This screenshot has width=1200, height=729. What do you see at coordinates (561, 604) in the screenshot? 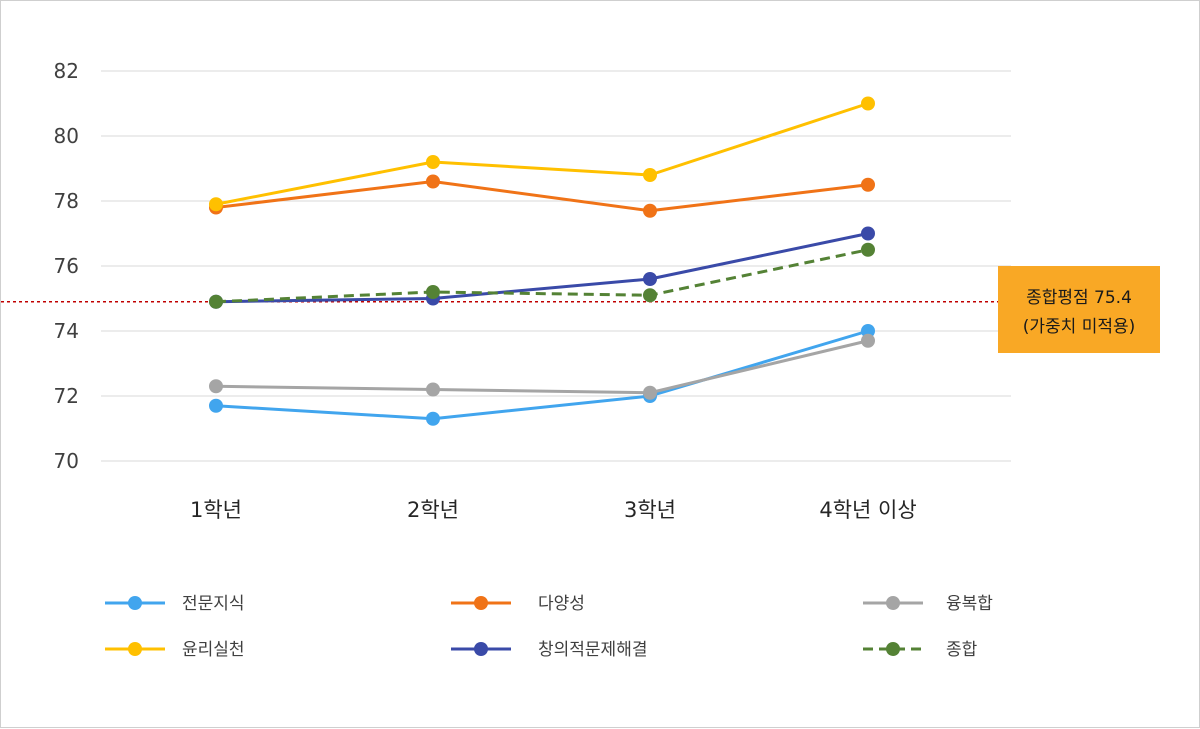
I see `legend-label: 다양성` at bounding box center [561, 604].